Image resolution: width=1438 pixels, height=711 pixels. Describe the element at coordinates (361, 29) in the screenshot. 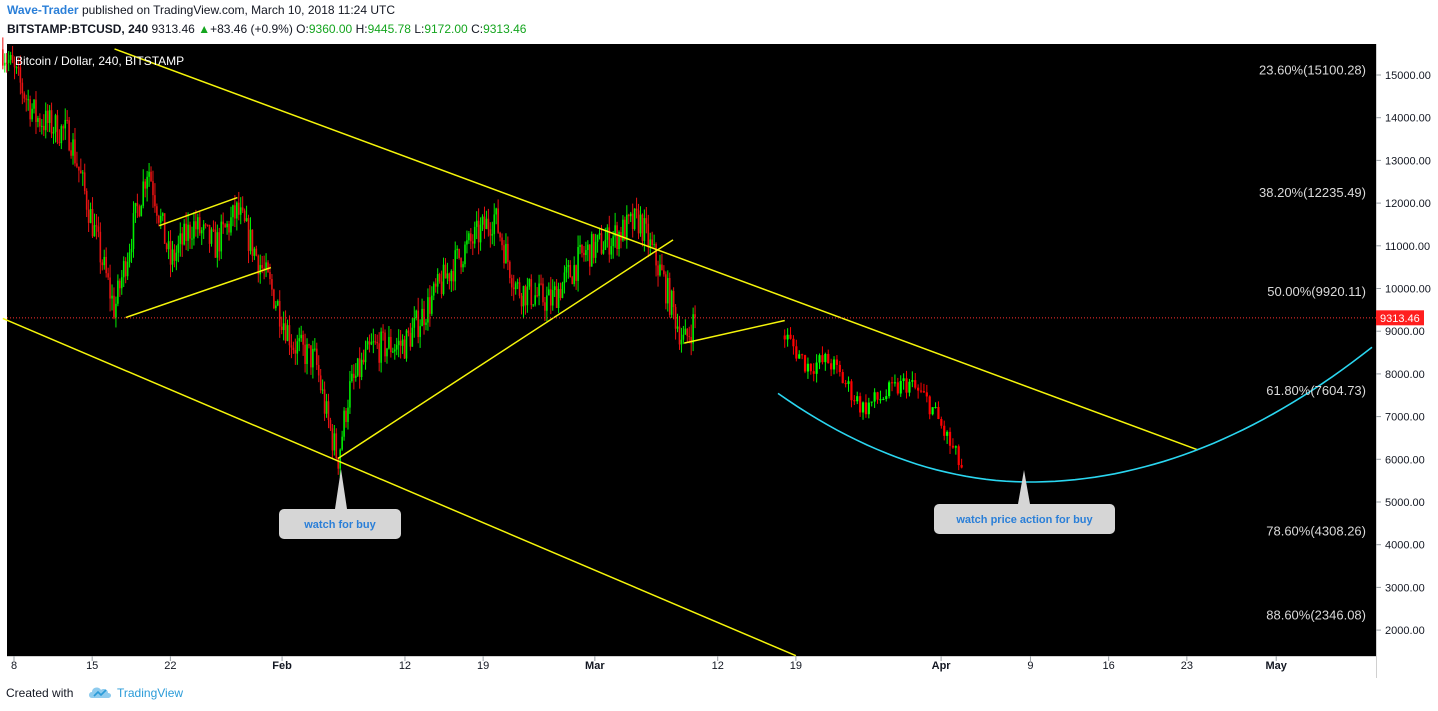

I see `high-label: H:` at that location.